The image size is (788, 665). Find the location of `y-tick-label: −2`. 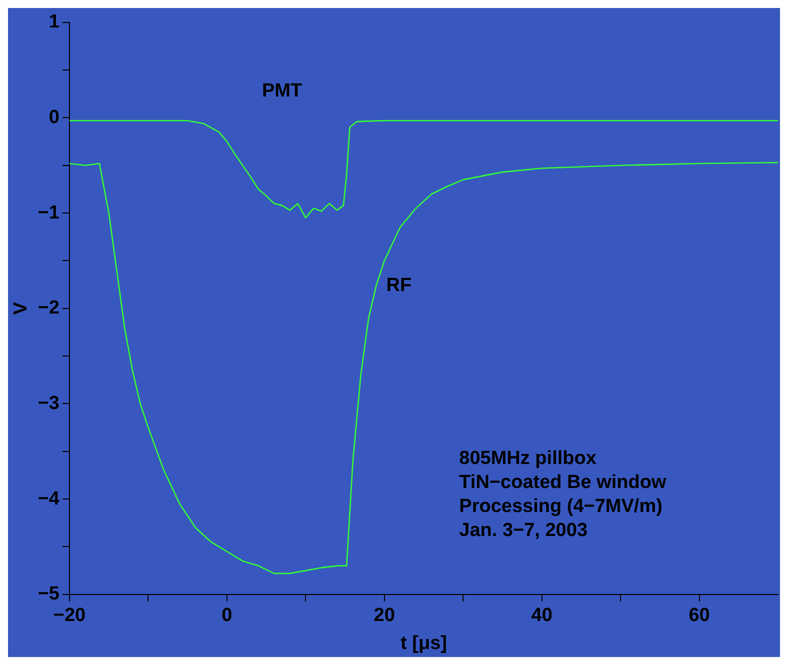

y-tick-label: −2 is located at coordinates (49, 308).